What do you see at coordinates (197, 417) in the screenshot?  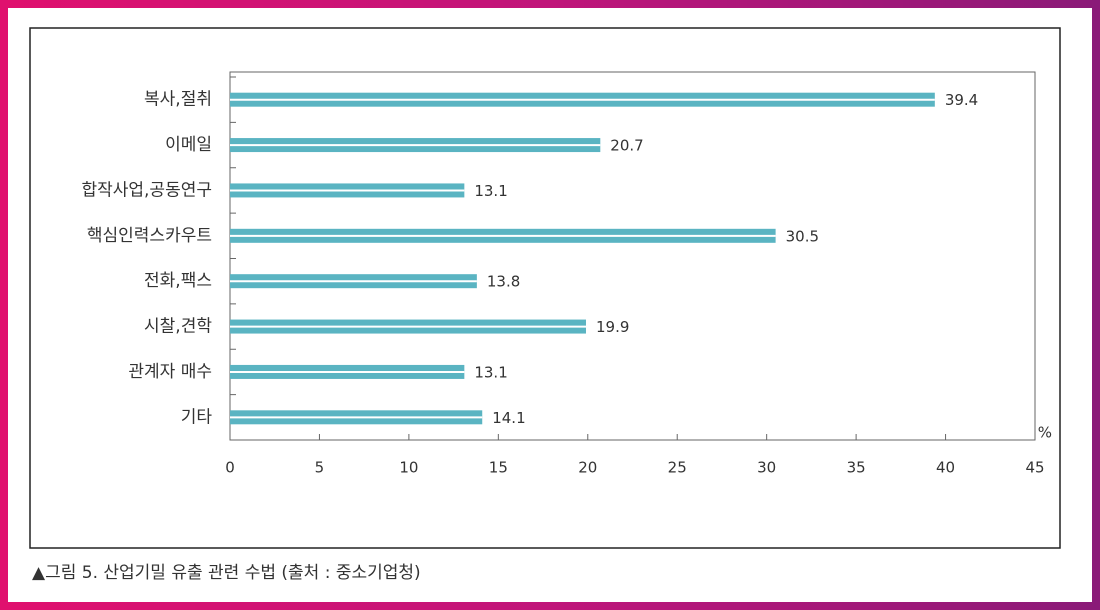 I see `y-tick-label: 기타` at bounding box center [197, 417].